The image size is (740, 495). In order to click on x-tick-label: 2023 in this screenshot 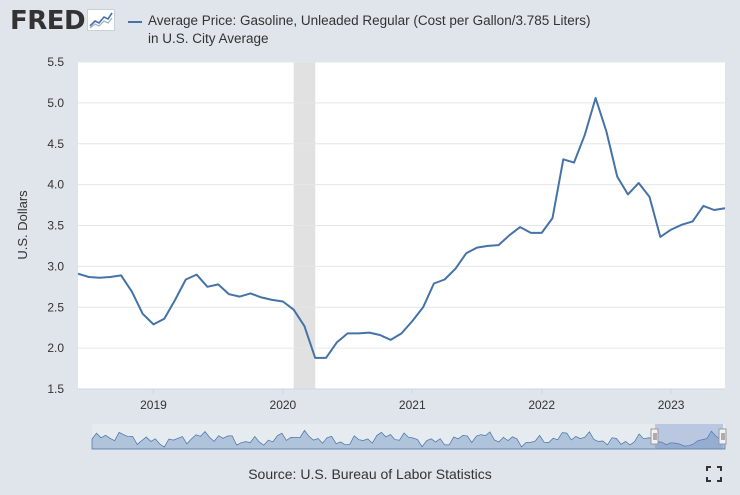, I will do `click(671, 405)`.